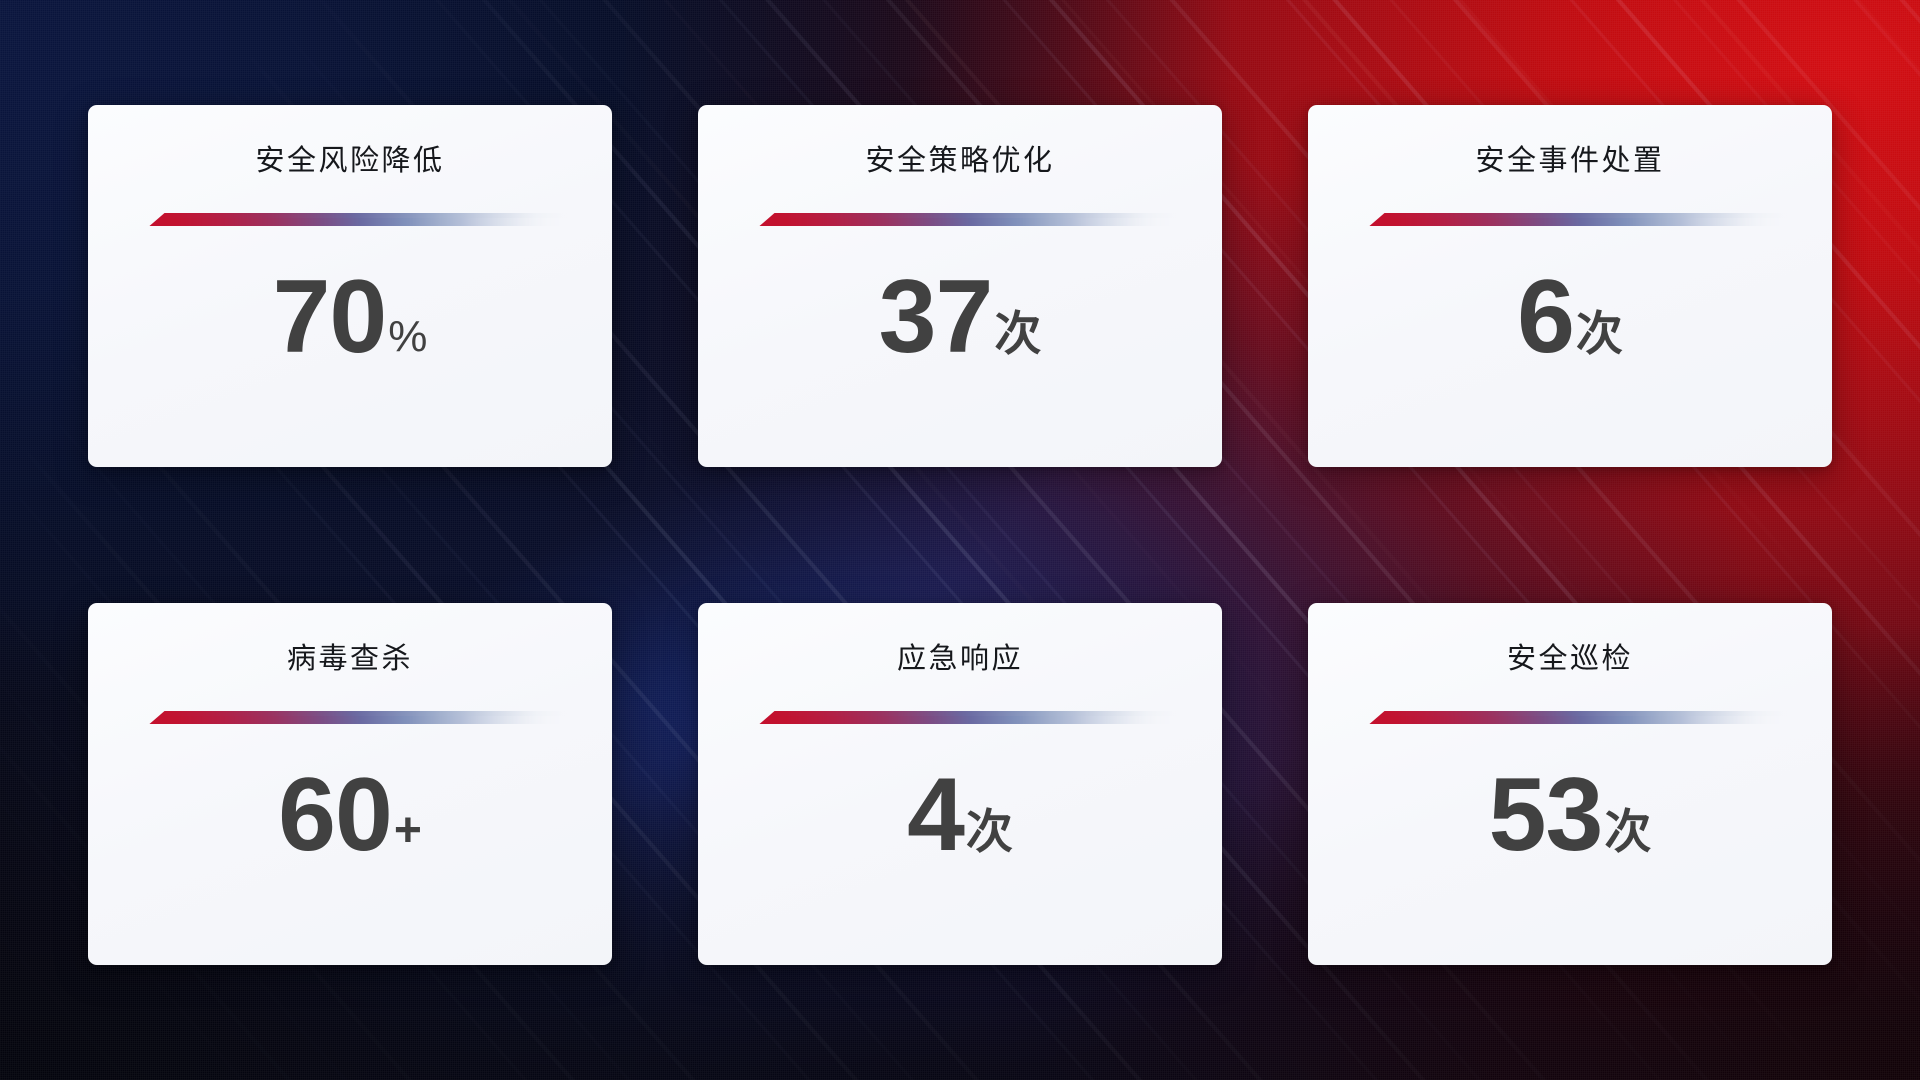 The image size is (1920, 1080). Describe the element at coordinates (936, 317) in the screenshot. I see `value-number: 37` at that location.